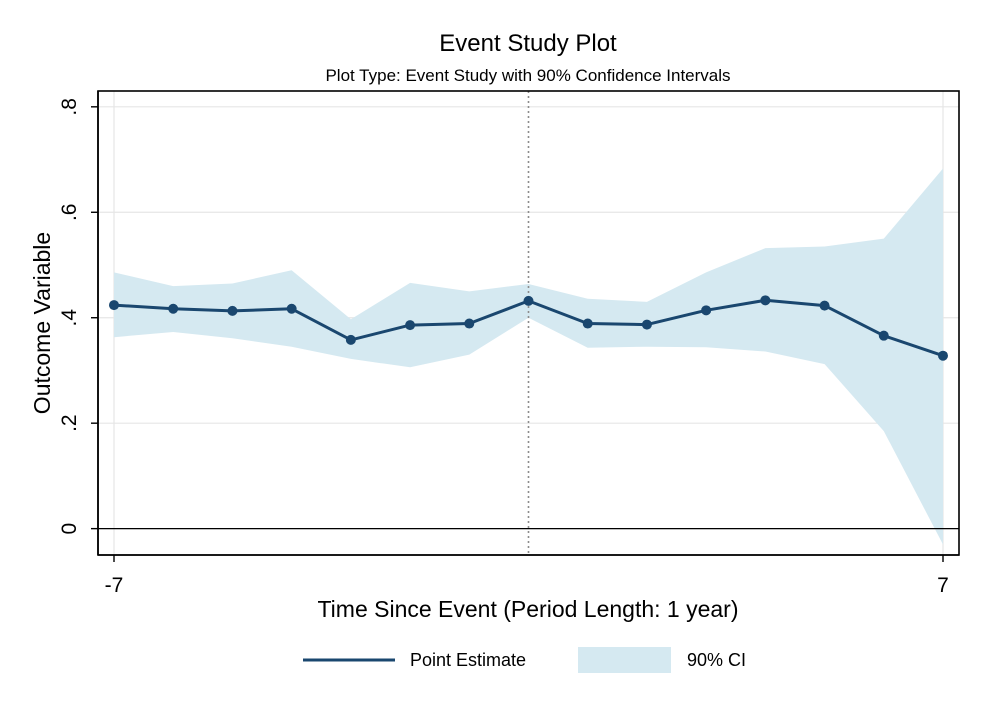  I want to click on y-tick-label-0: 0, so click(69, 529).